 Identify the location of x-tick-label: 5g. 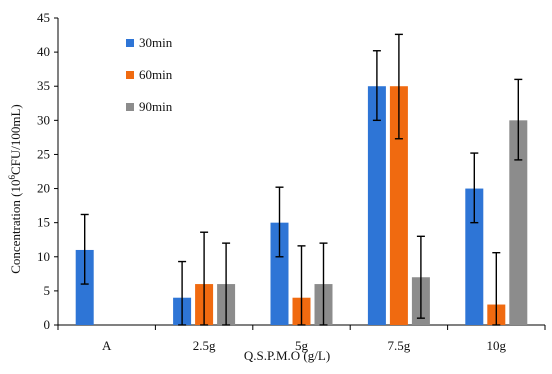
(302, 345).